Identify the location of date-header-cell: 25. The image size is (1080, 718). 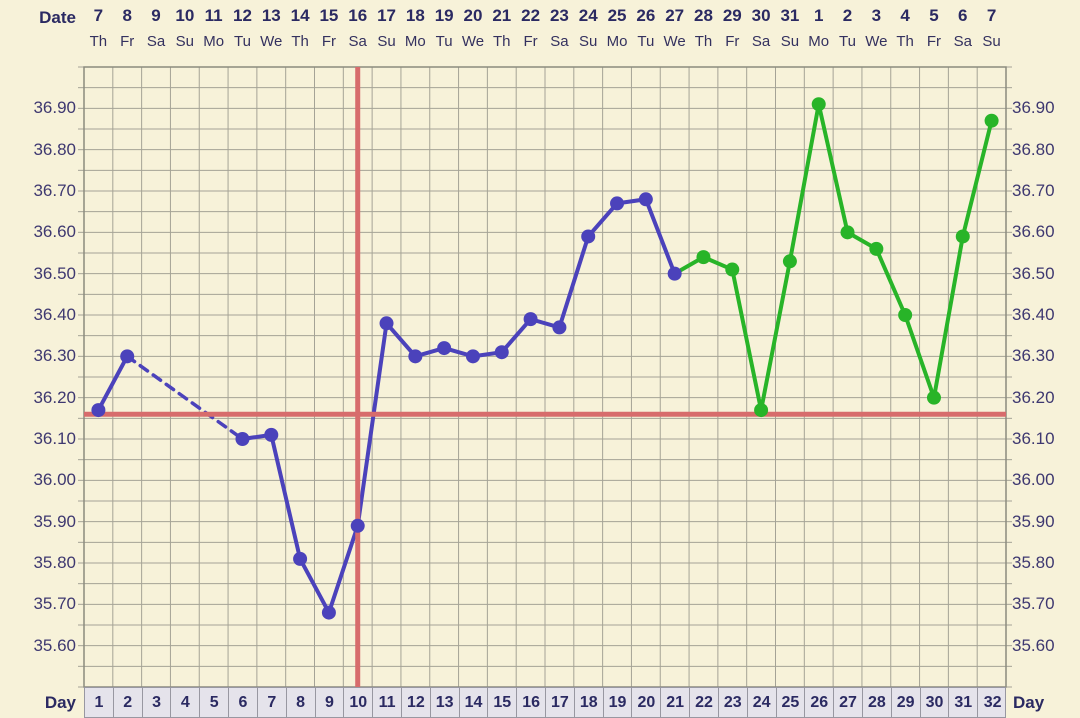
(617, 15).